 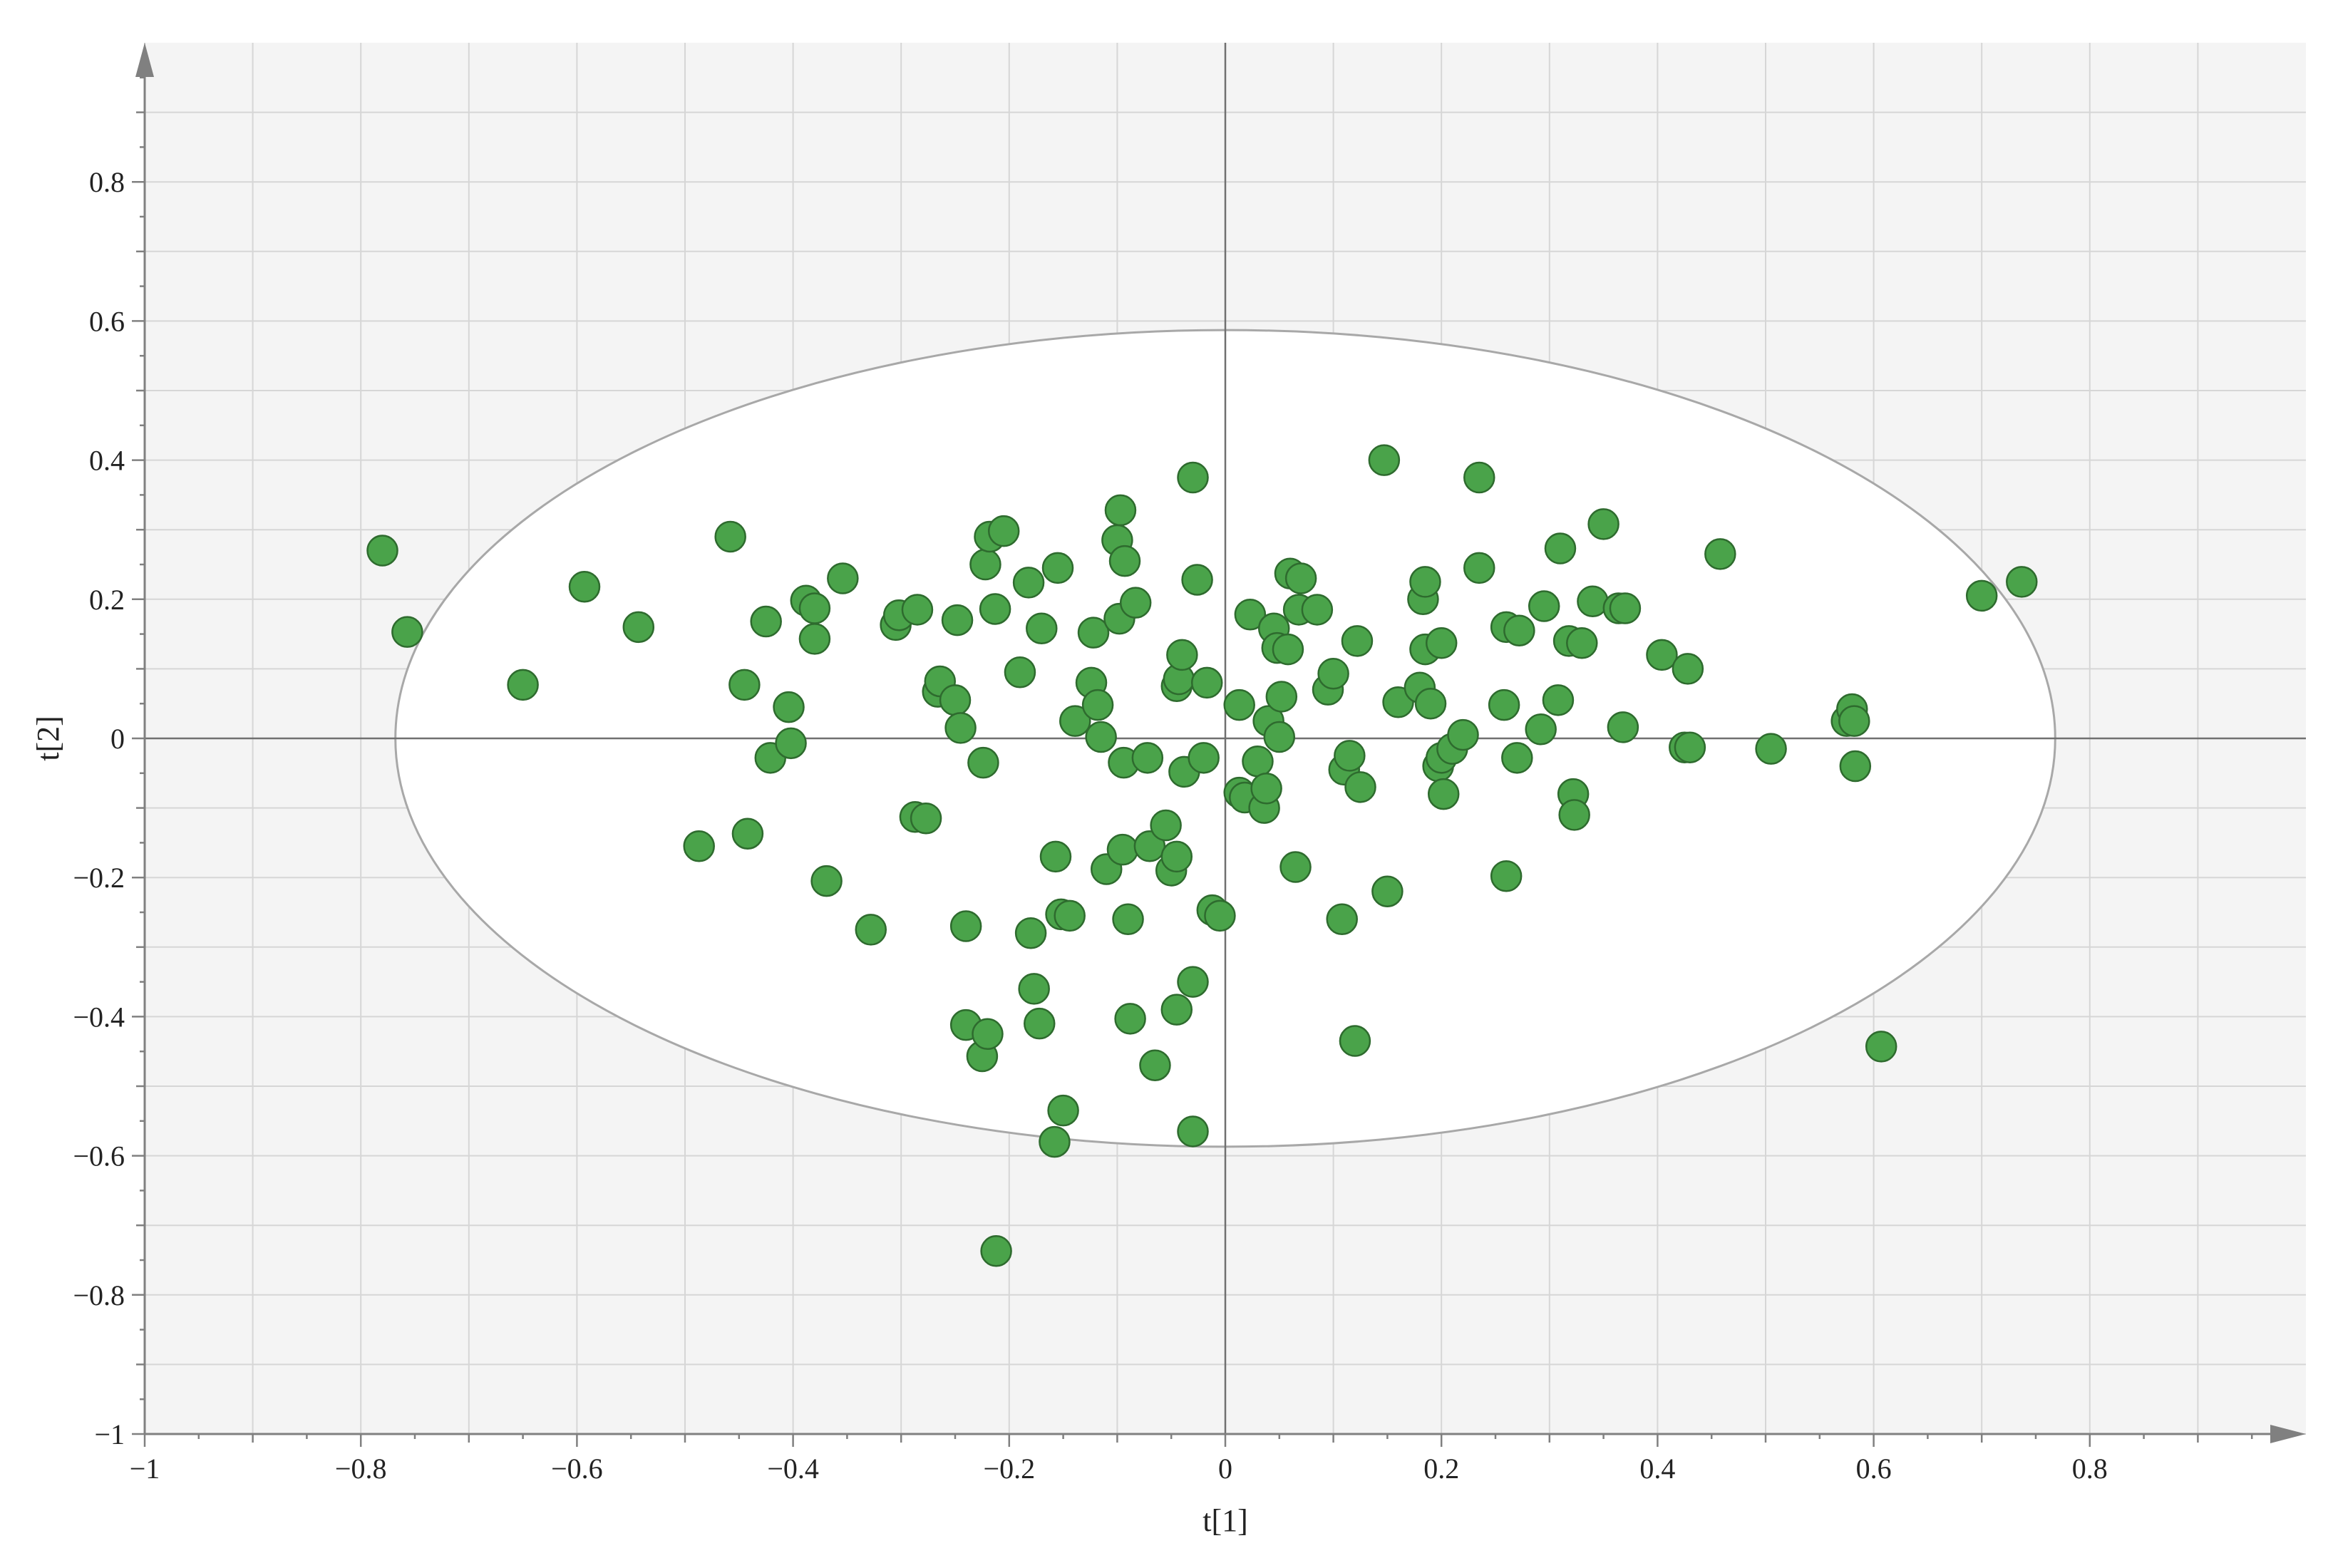 I want to click on x-axis-arrow, so click(x=2288, y=1434).